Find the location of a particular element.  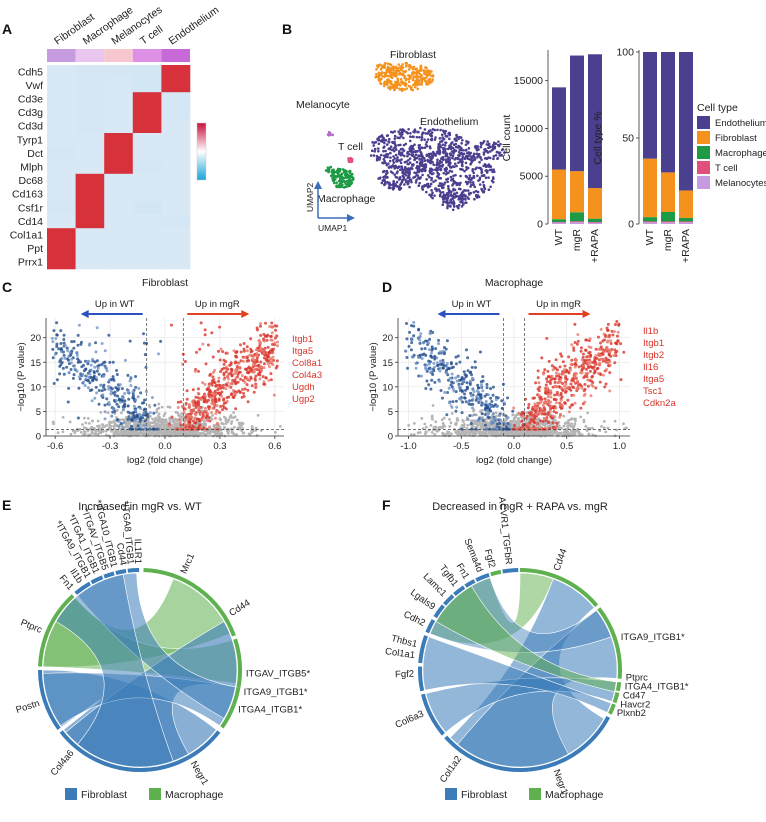

legend-label: Endothelium is located at coordinates (740, 123).